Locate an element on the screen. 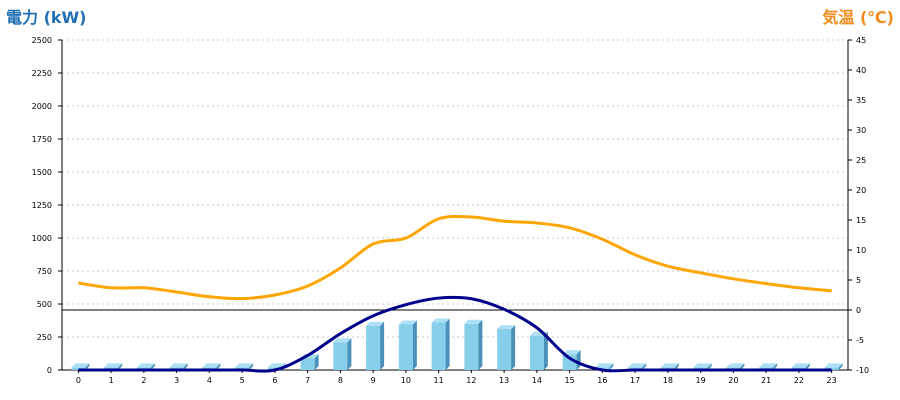 The height and width of the screenshot is (400, 900). x-tick-label: 3 is located at coordinates (176, 380).